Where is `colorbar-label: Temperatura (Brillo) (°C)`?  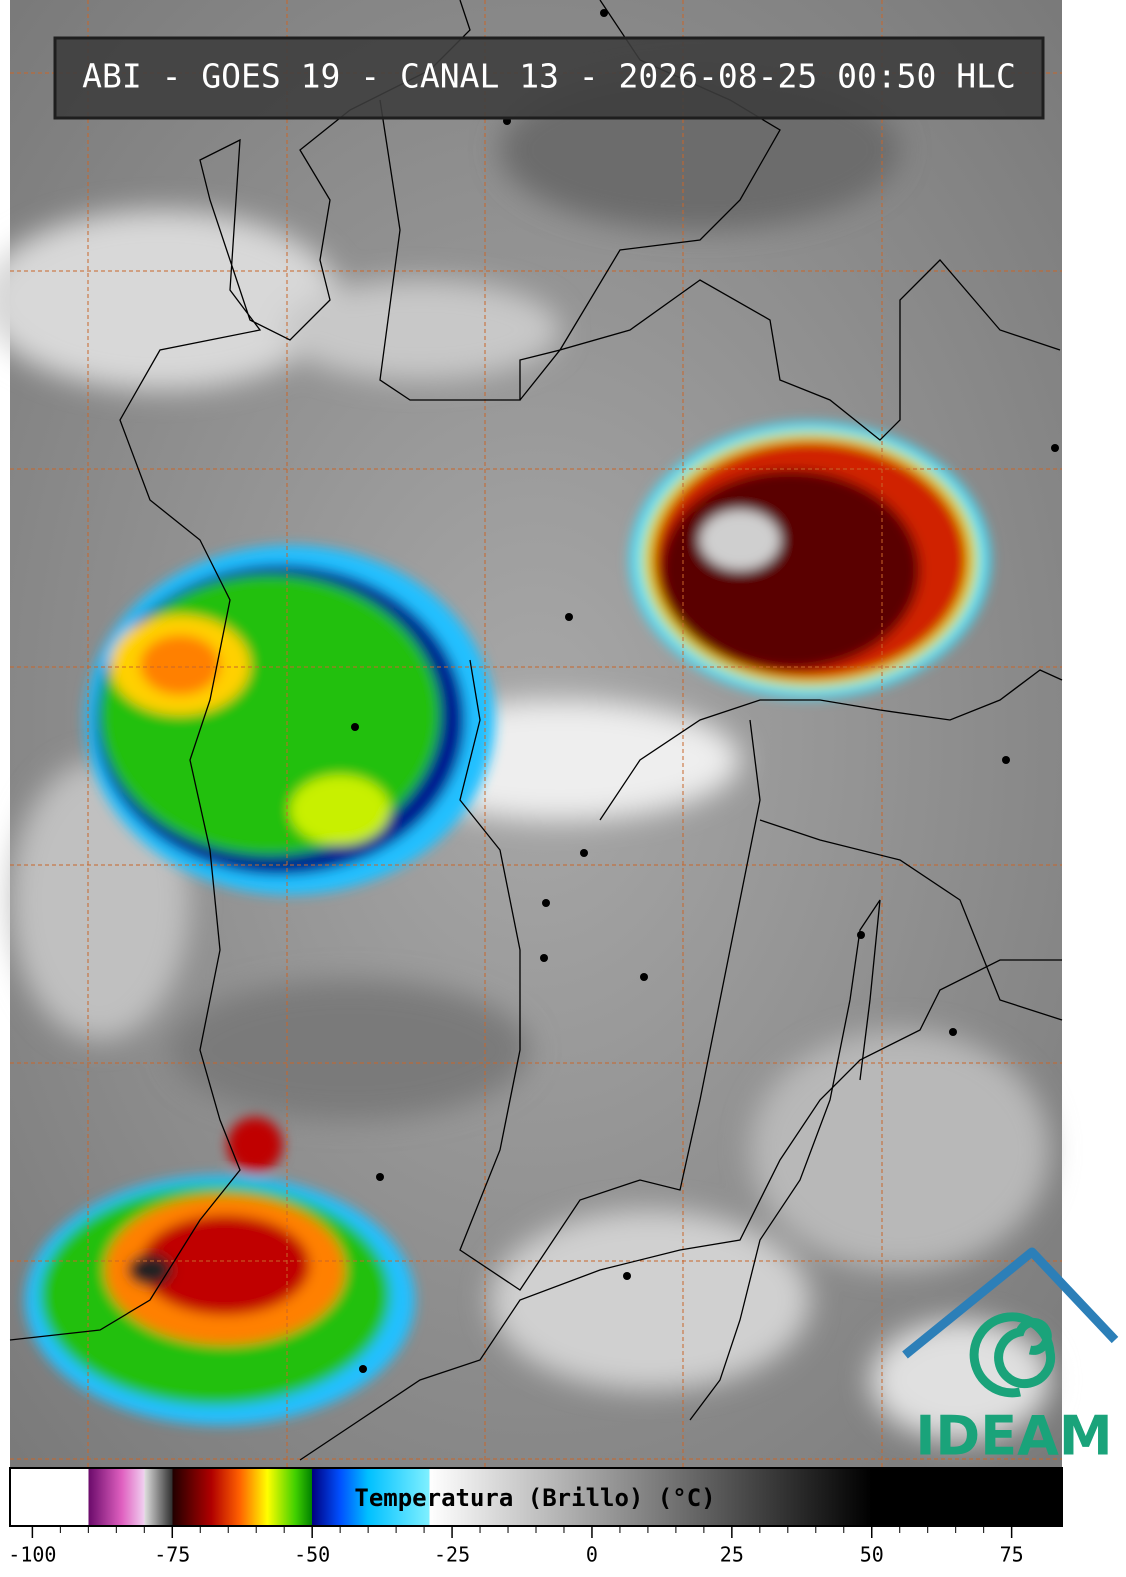 colorbar-label: Temperatura (Brillo) (°C) is located at coordinates (534, 1498).